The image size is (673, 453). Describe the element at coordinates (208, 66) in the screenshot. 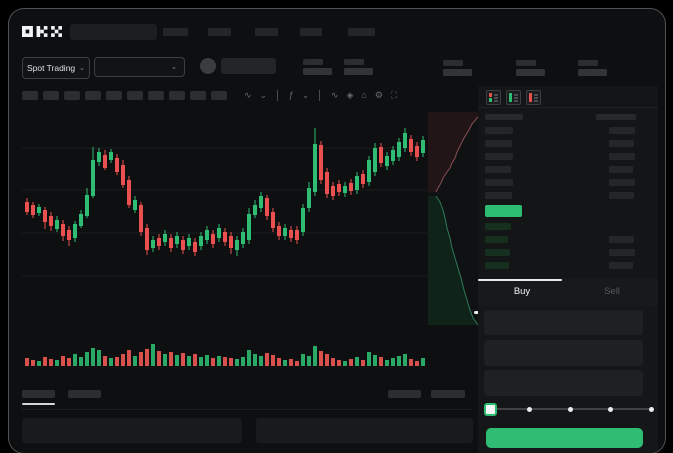

I see `coin-avatar` at that location.